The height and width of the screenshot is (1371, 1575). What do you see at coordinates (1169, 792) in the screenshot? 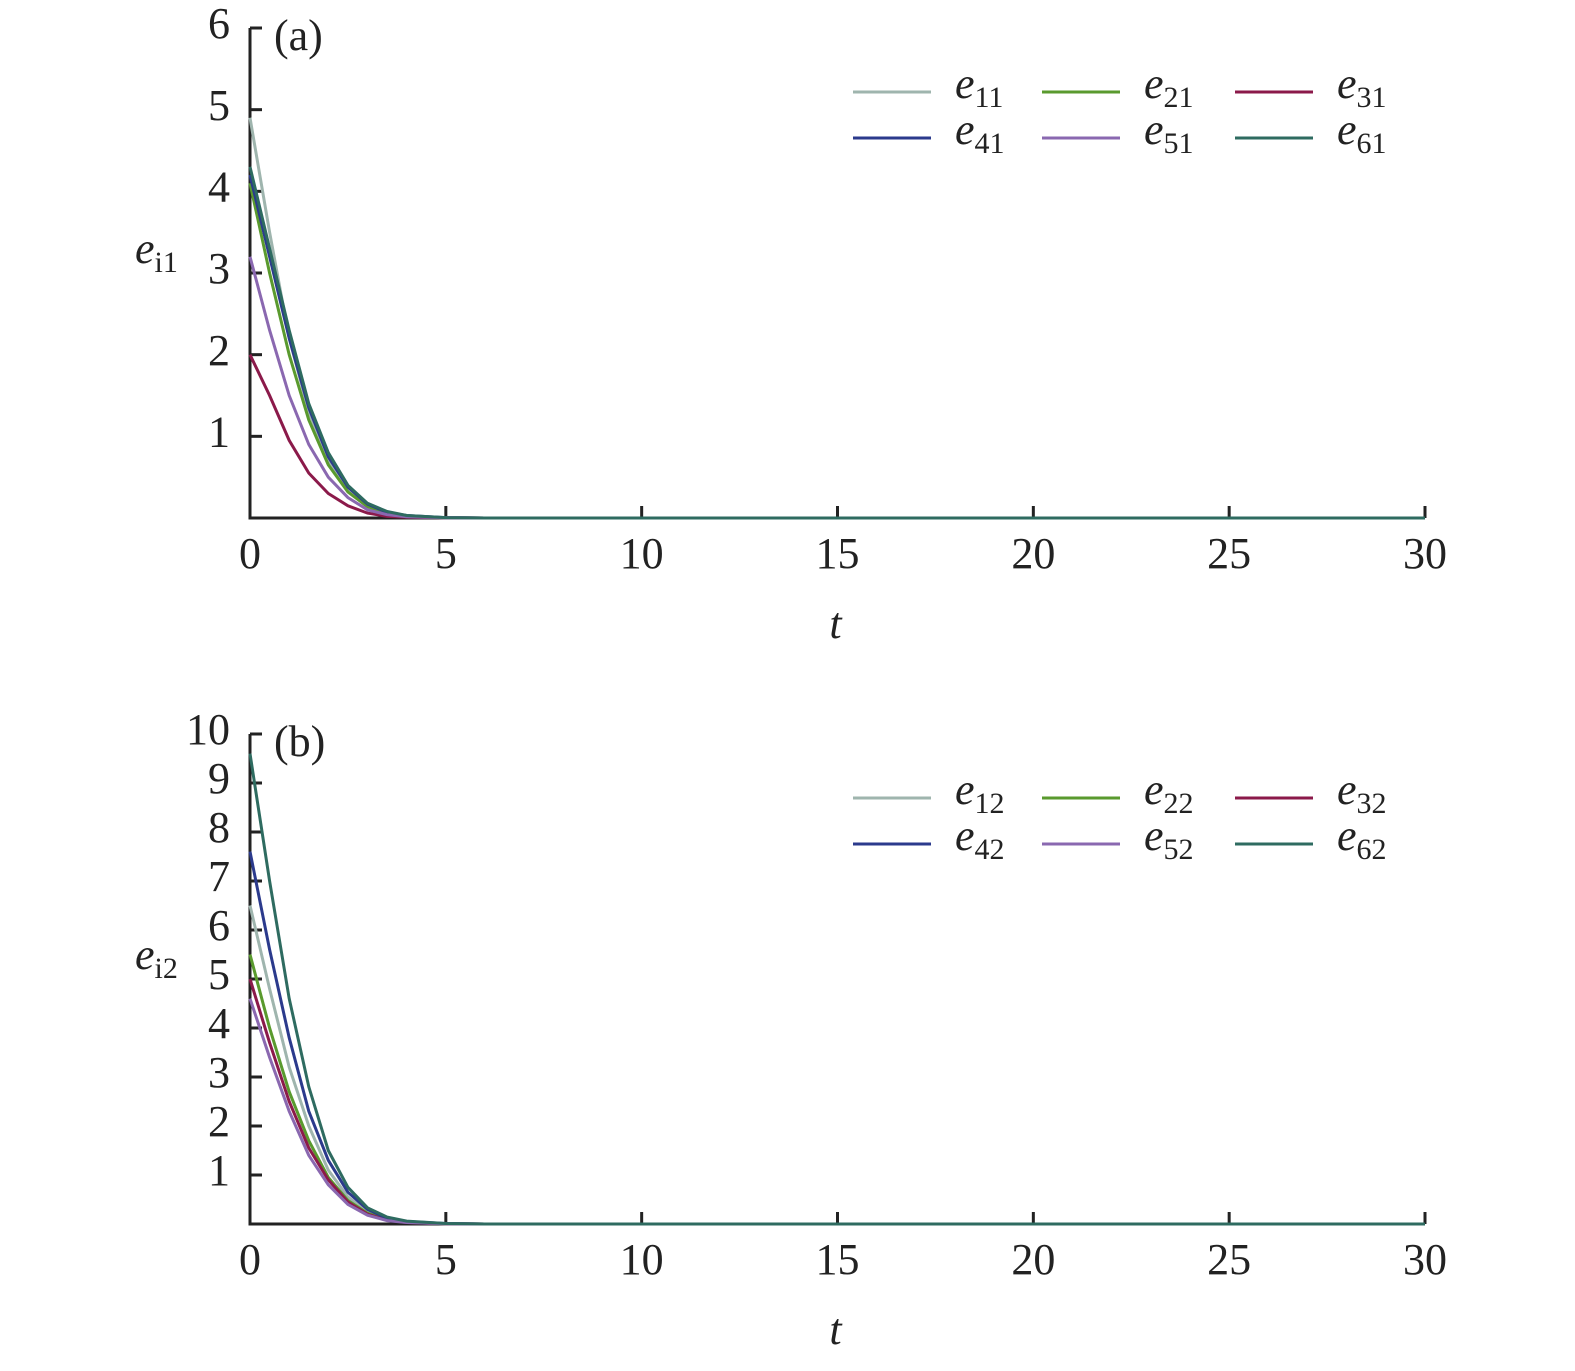
I see `legend-label: e22` at bounding box center [1169, 792].